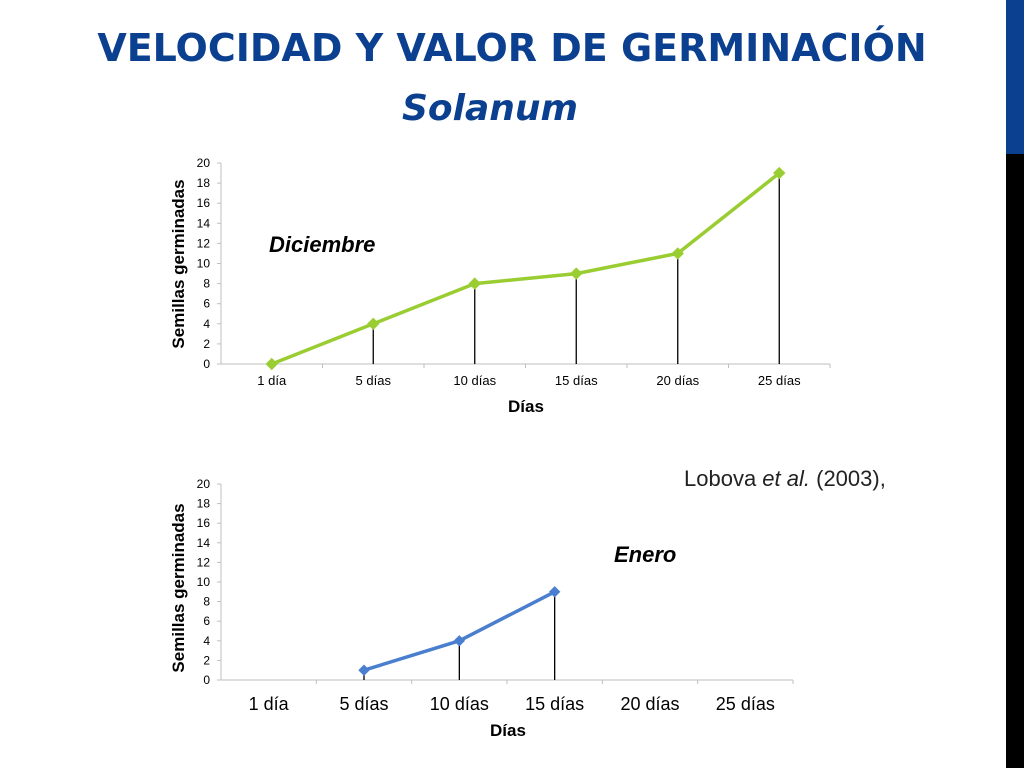 The width and height of the screenshot is (1024, 768). Describe the element at coordinates (1015, 77) in the screenshot. I see `sidebar-accent` at that location.